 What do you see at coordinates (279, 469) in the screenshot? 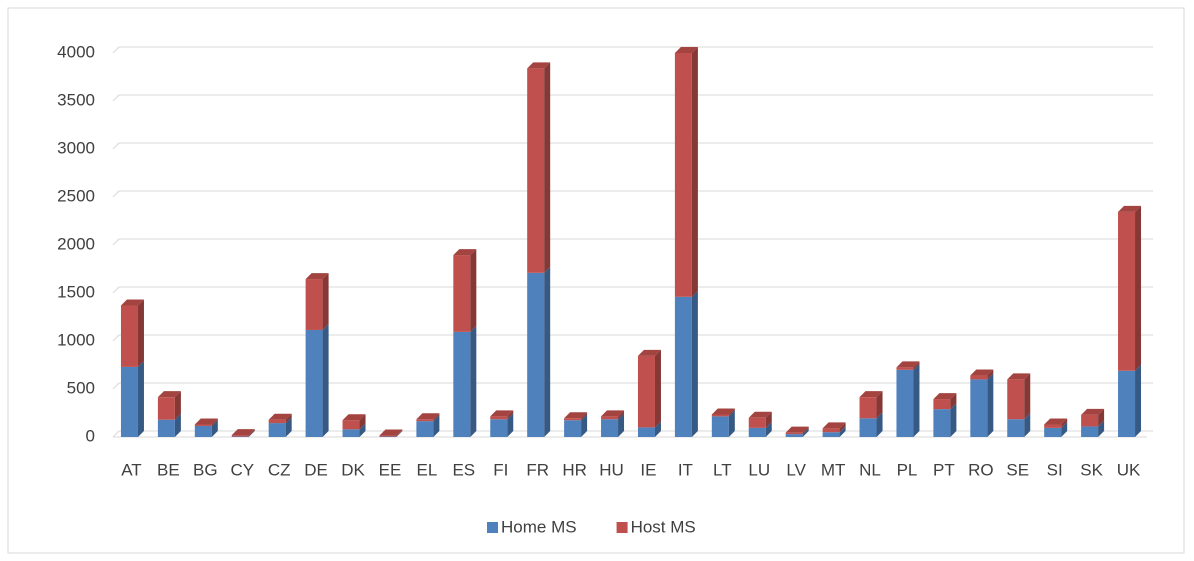
I see `x-tick-label: CZ` at bounding box center [279, 469].